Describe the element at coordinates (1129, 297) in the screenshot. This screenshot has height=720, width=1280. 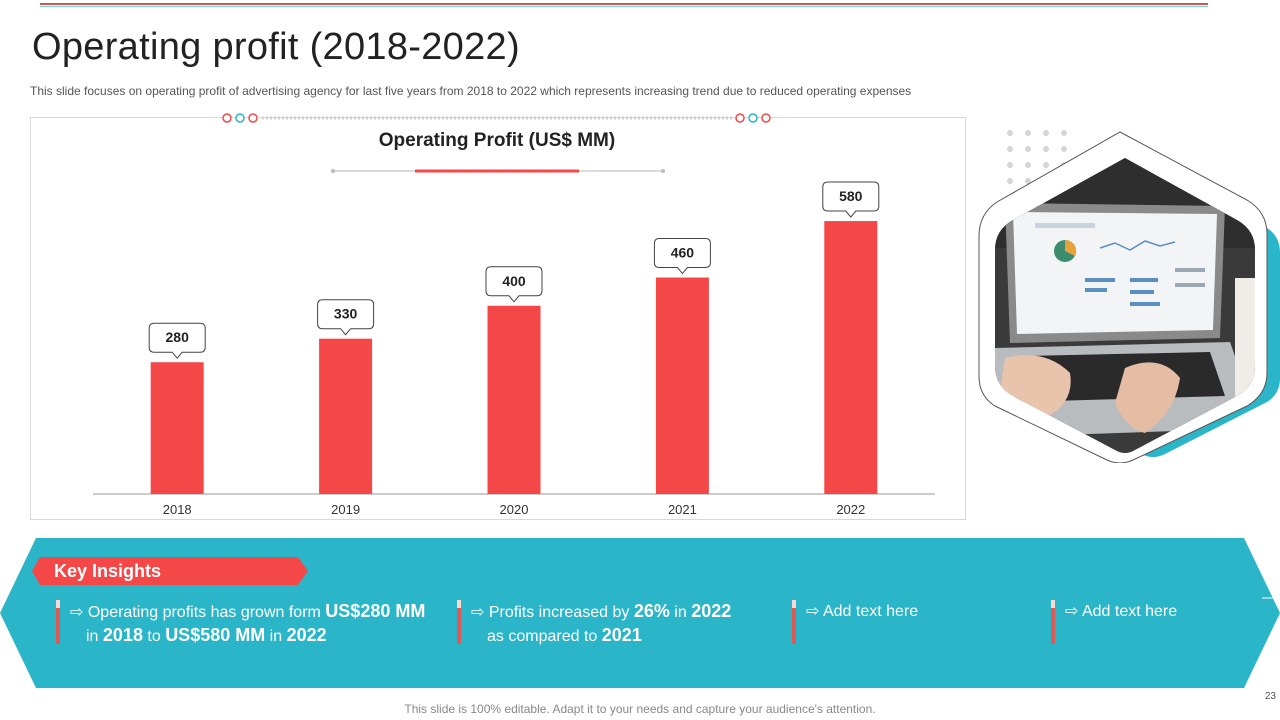
I see `laptop-photo` at that location.